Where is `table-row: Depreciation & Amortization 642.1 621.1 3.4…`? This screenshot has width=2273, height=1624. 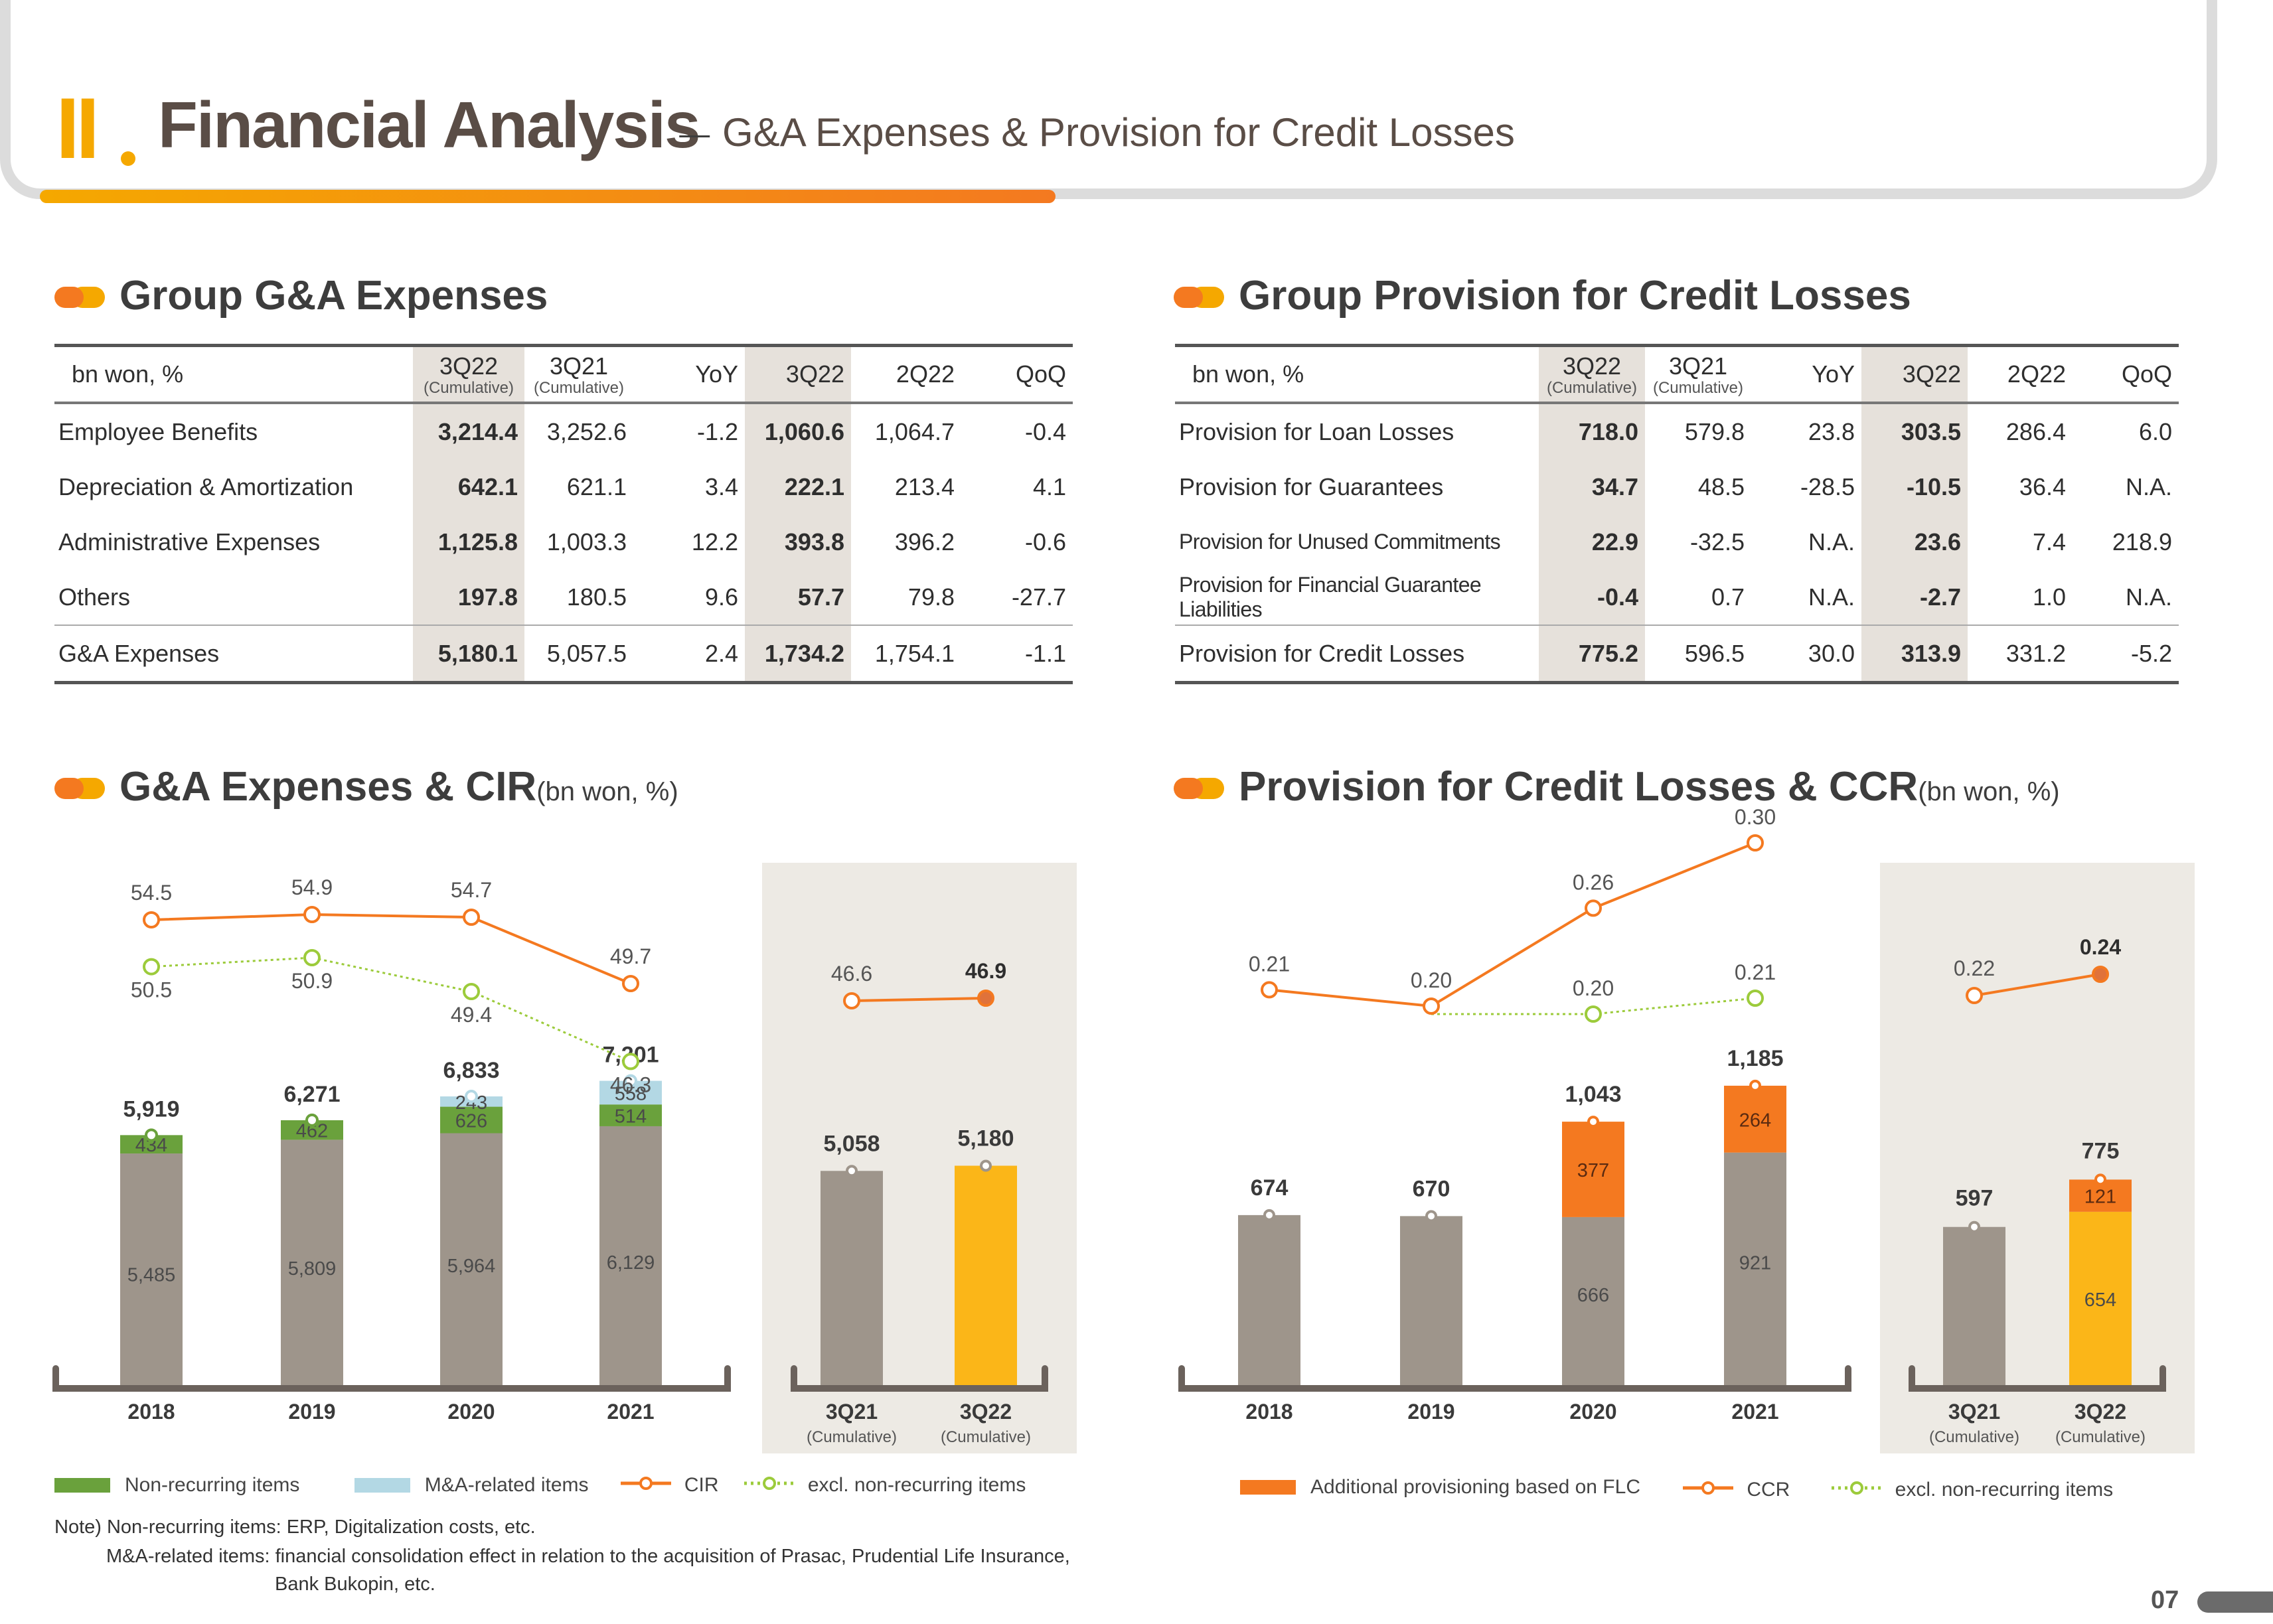 table-row: Depreciation & Amortization 642.1 621.1 3.4… is located at coordinates (563, 486).